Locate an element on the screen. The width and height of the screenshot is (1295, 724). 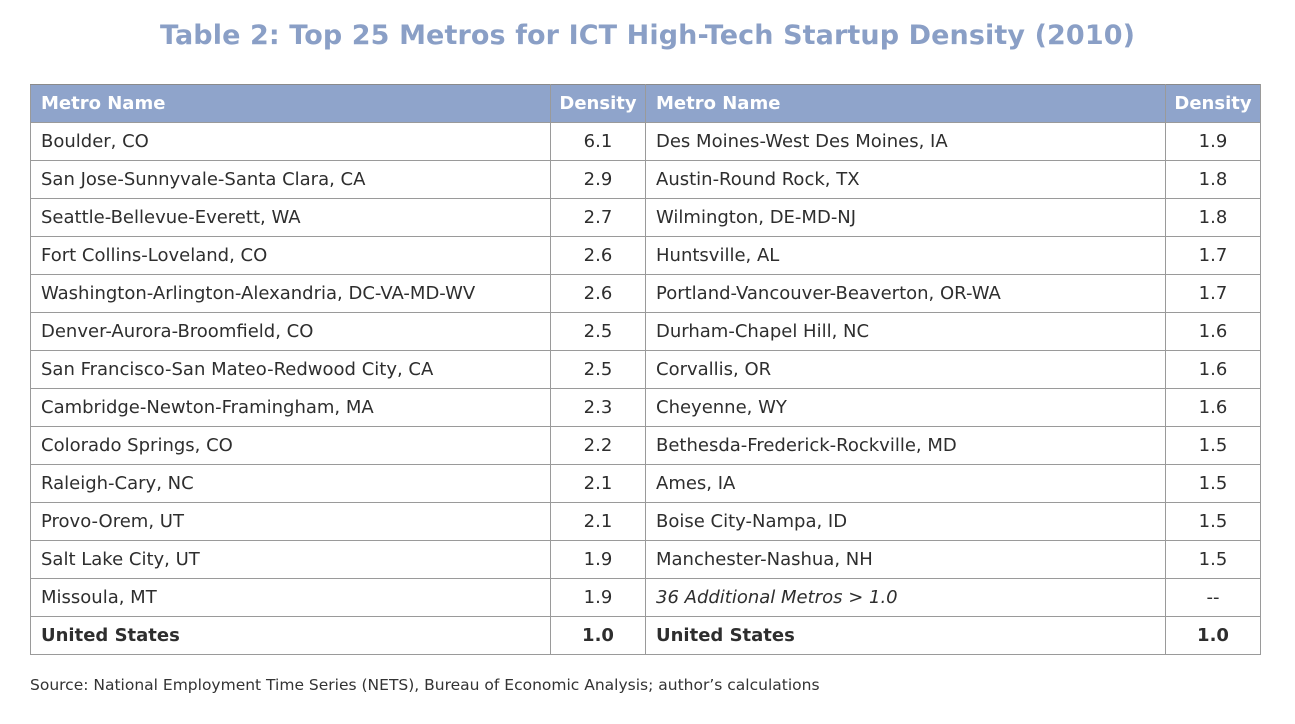
left-metro-cell: San Francisco-San Mateo-Redwood City, CA is located at coordinates (290, 369).